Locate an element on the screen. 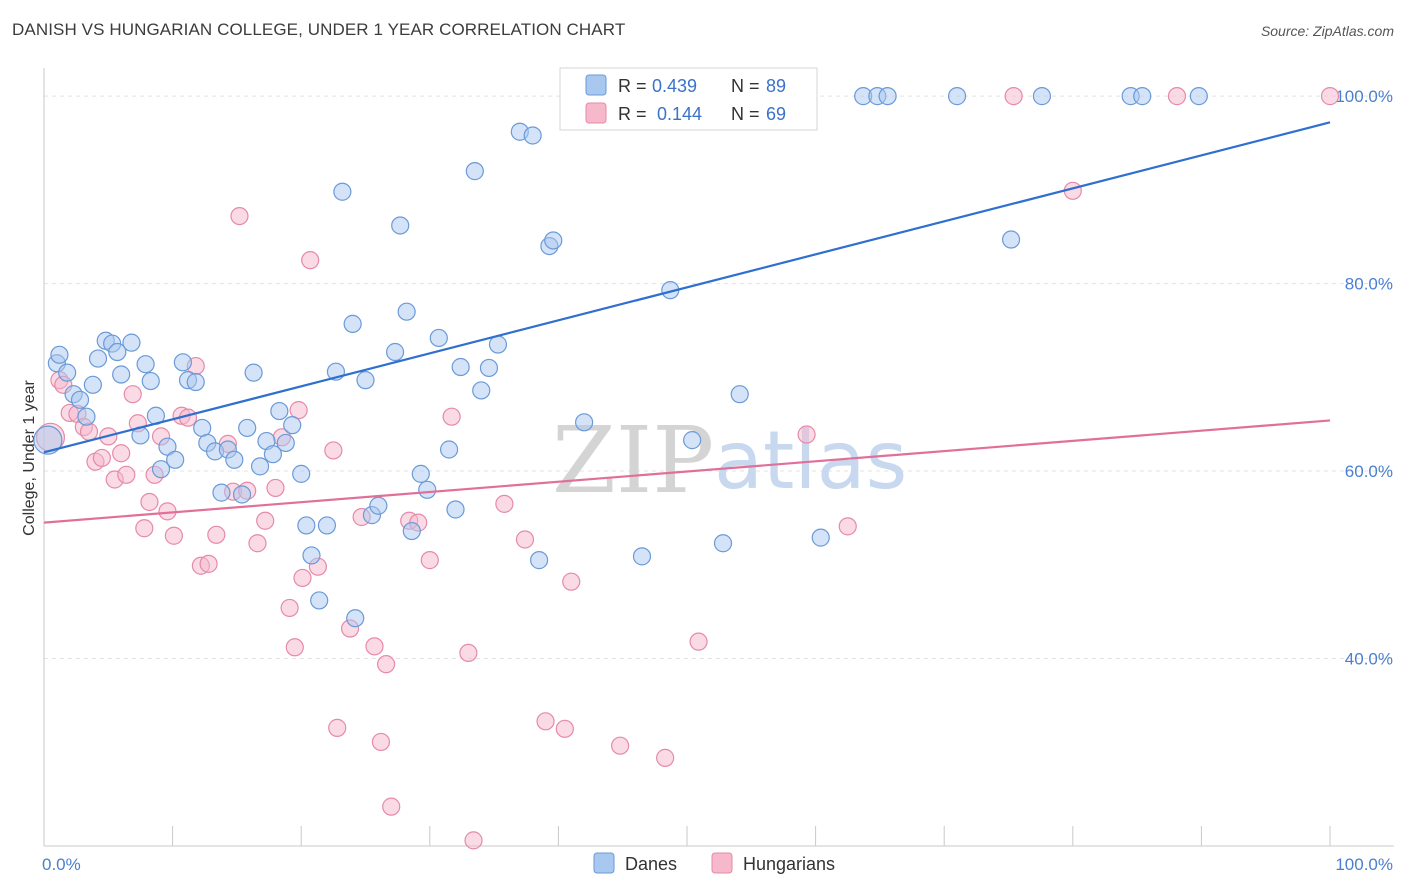 The width and height of the screenshot is (1406, 892). bottom-legend-danes: Danes is located at coordinates (651, 864).